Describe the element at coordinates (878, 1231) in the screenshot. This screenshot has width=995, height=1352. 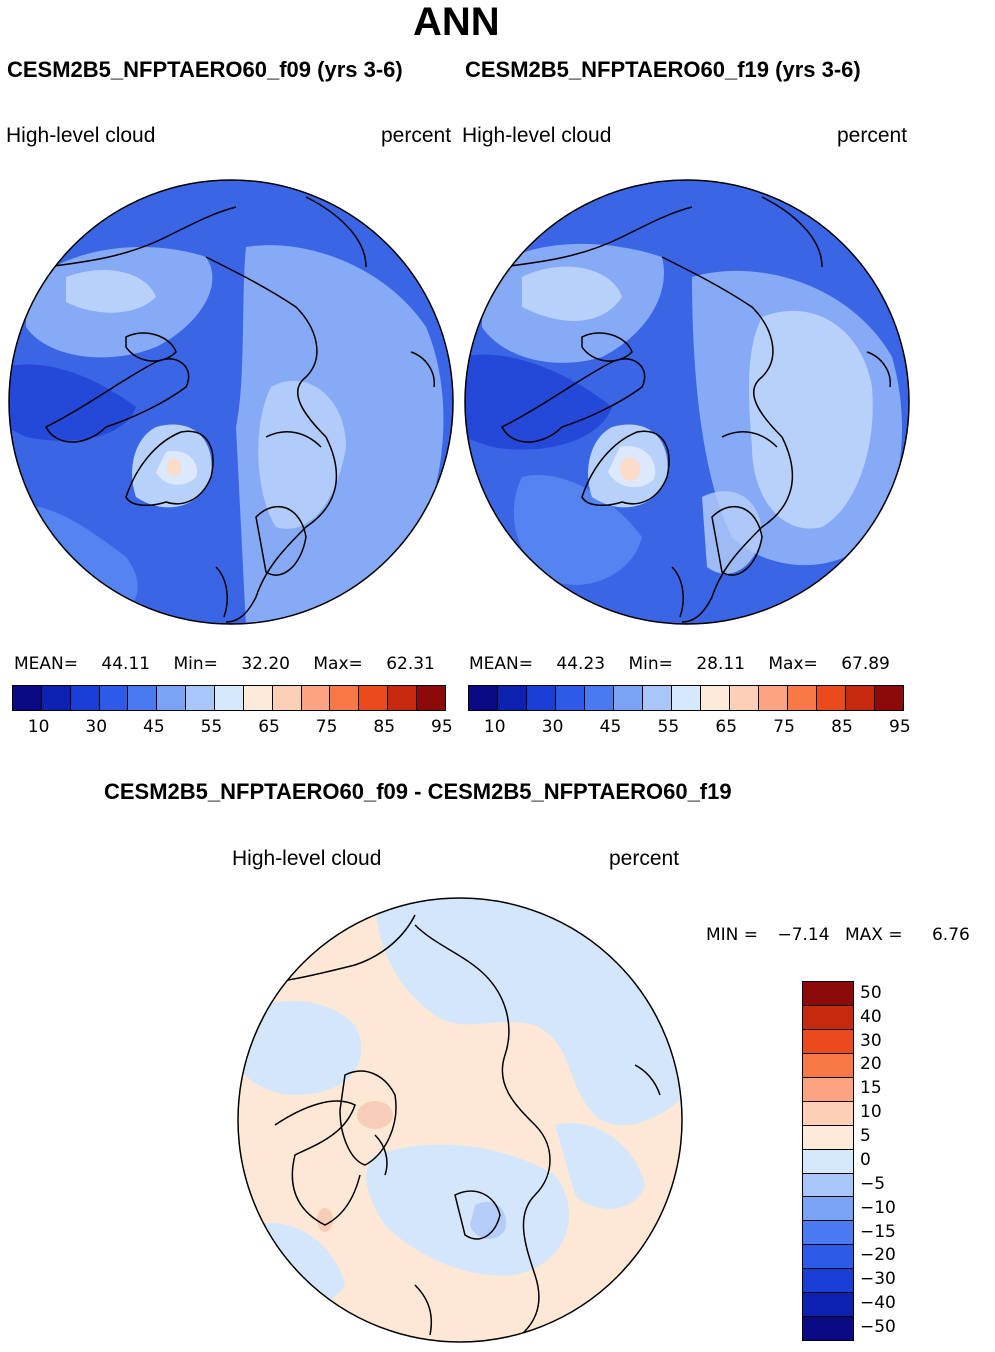
I see `colorbar-tick-label: −15` at that location.